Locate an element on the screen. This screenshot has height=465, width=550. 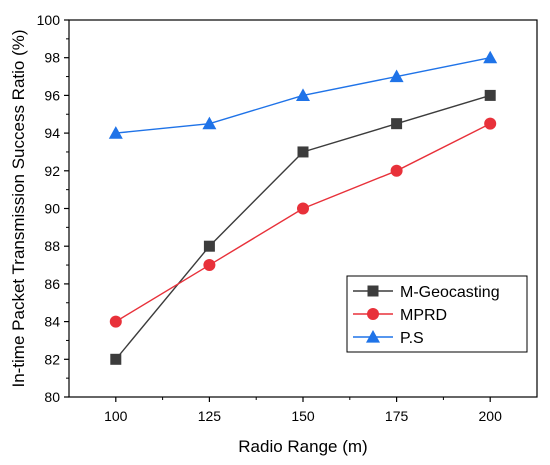
y-tick-label: 98 is located at coordinates (52, 58).